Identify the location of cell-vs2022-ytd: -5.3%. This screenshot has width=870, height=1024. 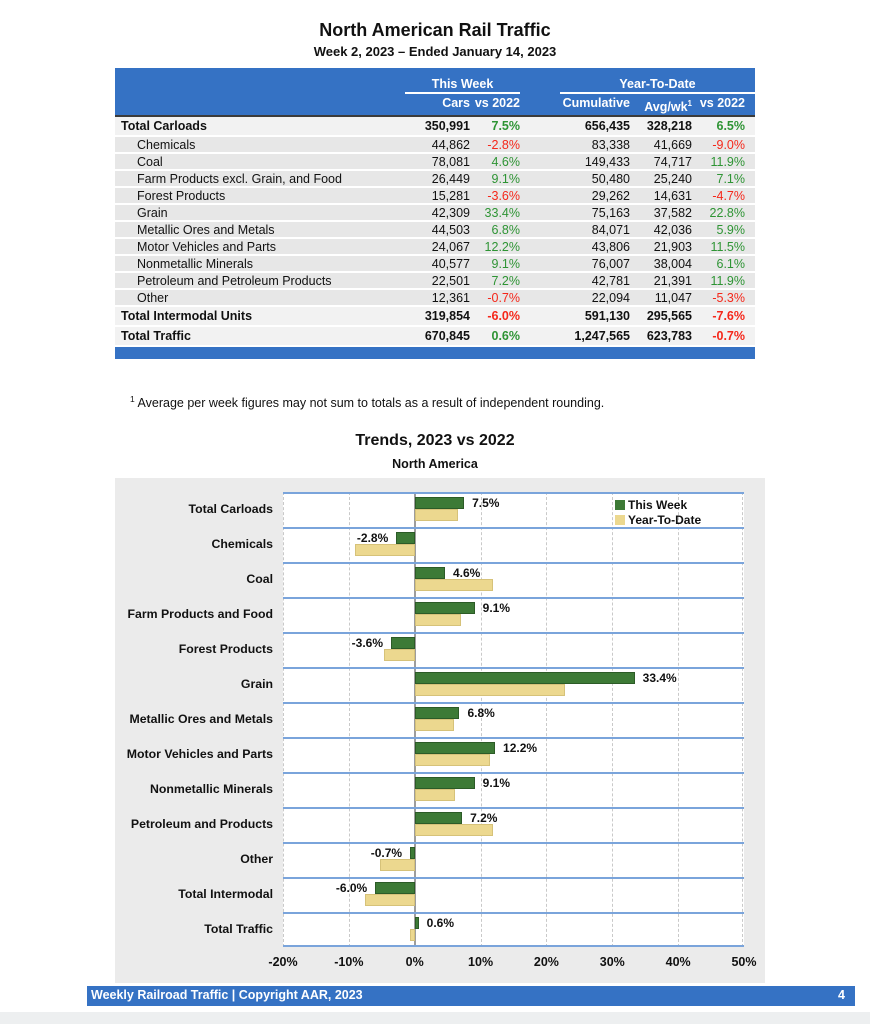
(728, 298).